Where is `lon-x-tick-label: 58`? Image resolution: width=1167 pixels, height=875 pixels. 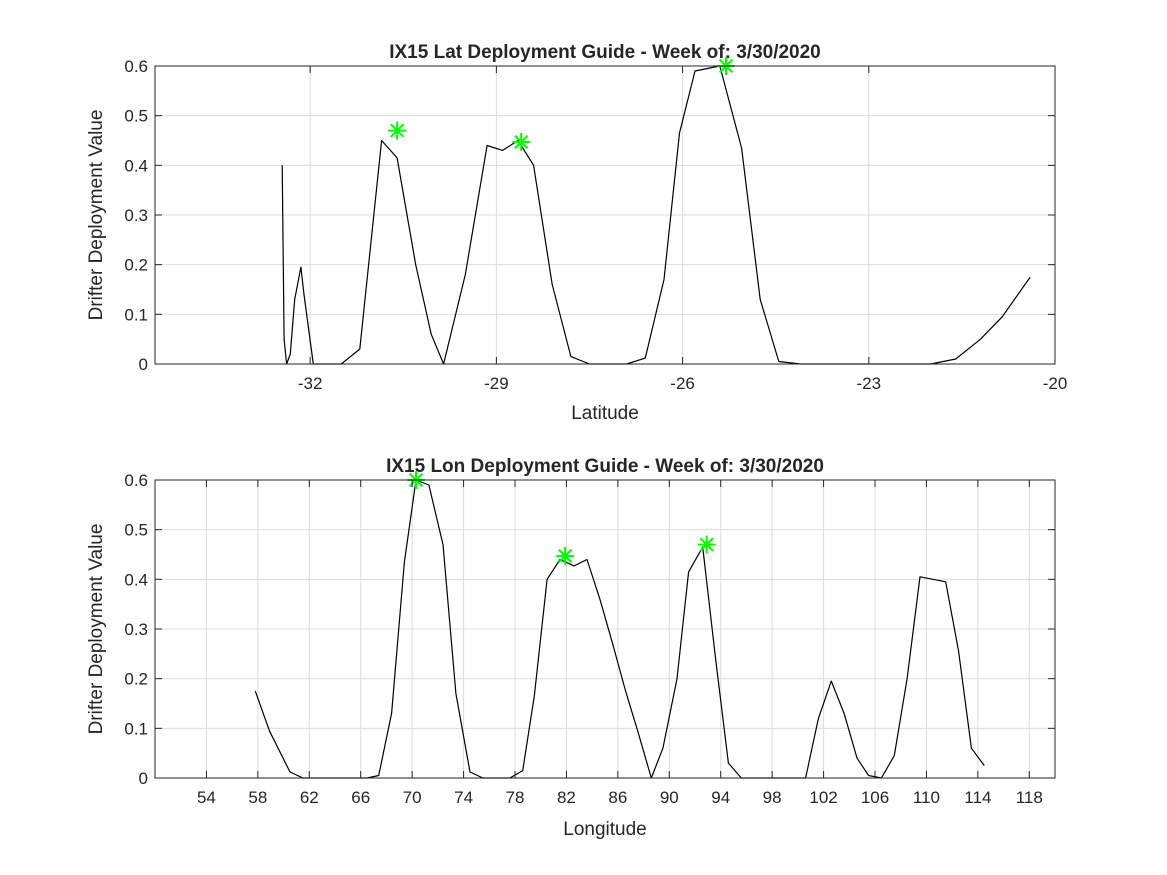
lon-x-tick-label: 58 is located at coordinates (257, 797).